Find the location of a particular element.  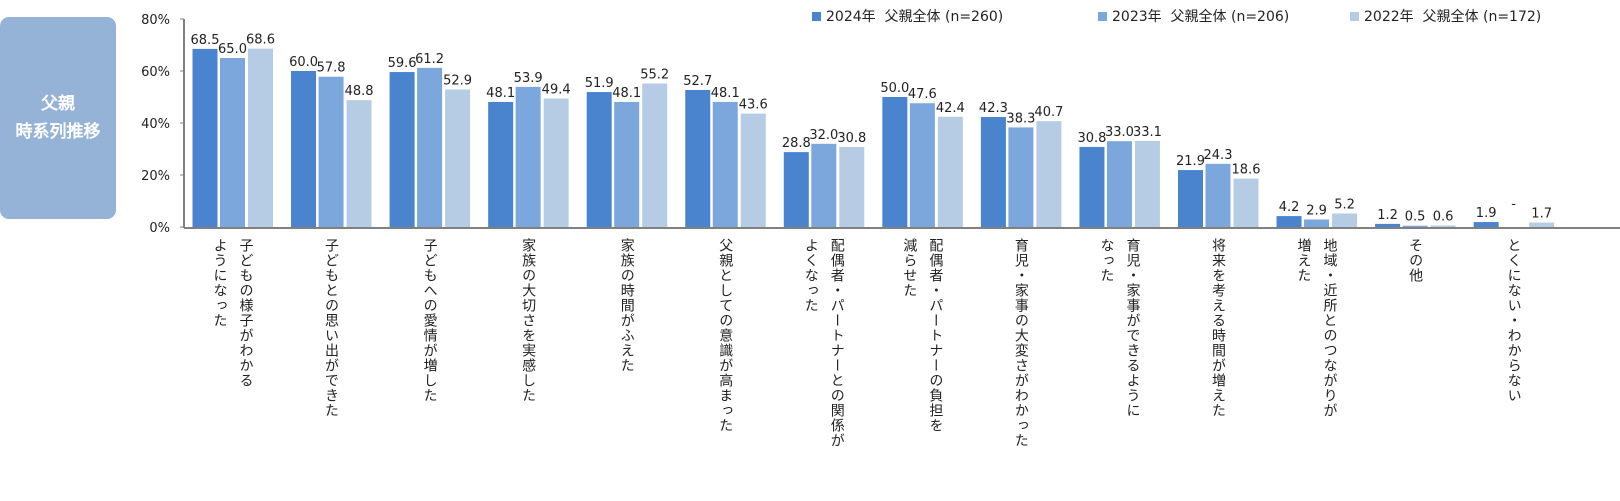

data-label: 47.6 is located at coordinates (922, 94).